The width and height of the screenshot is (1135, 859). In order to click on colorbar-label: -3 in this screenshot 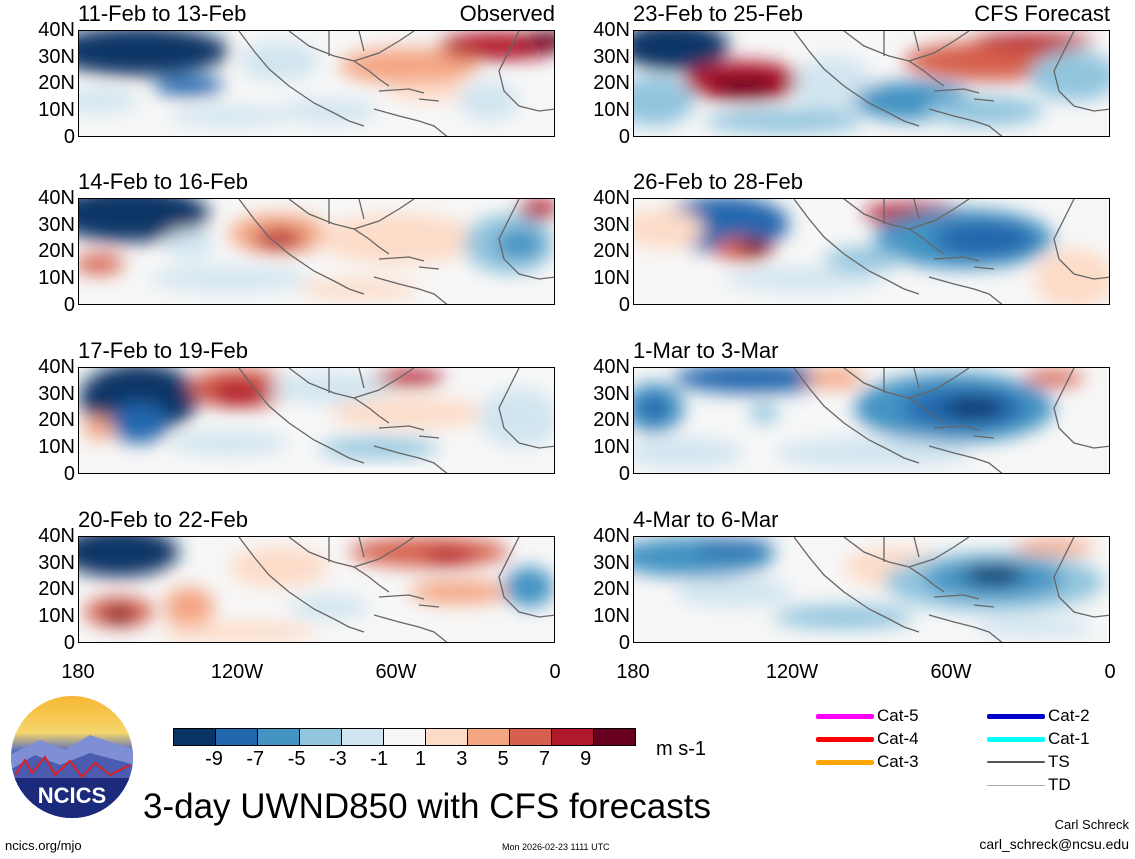, I will do `click(337, 759)`.